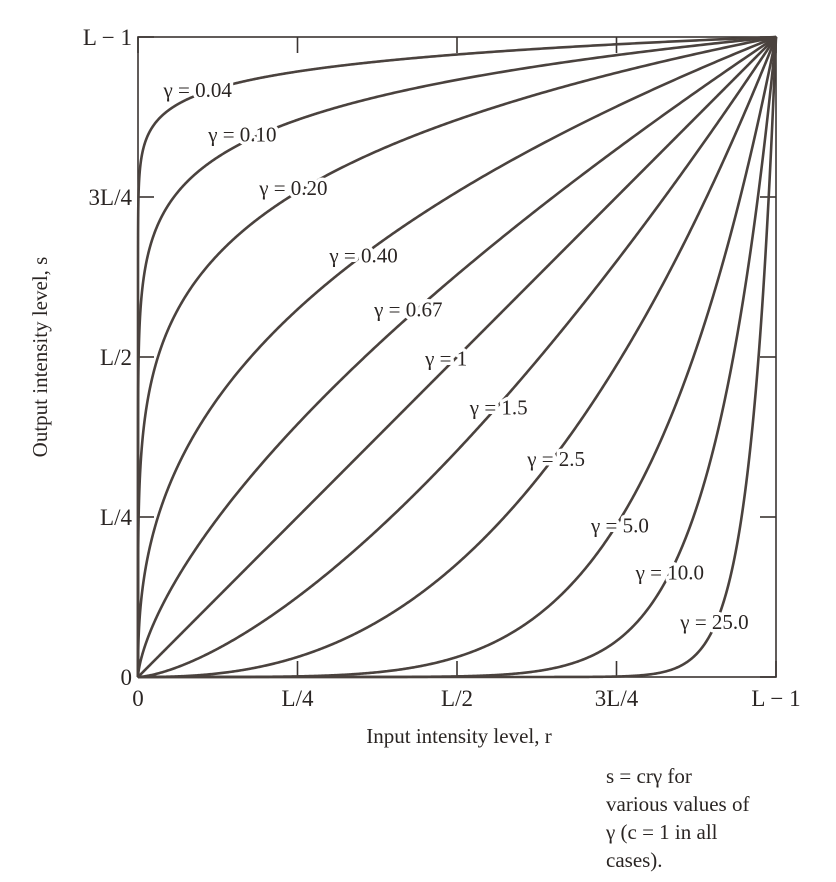 This screenshot has height=882, width=836. I want to click on curve-label-gamma-6: γ = 1.5, so click(498, 408).